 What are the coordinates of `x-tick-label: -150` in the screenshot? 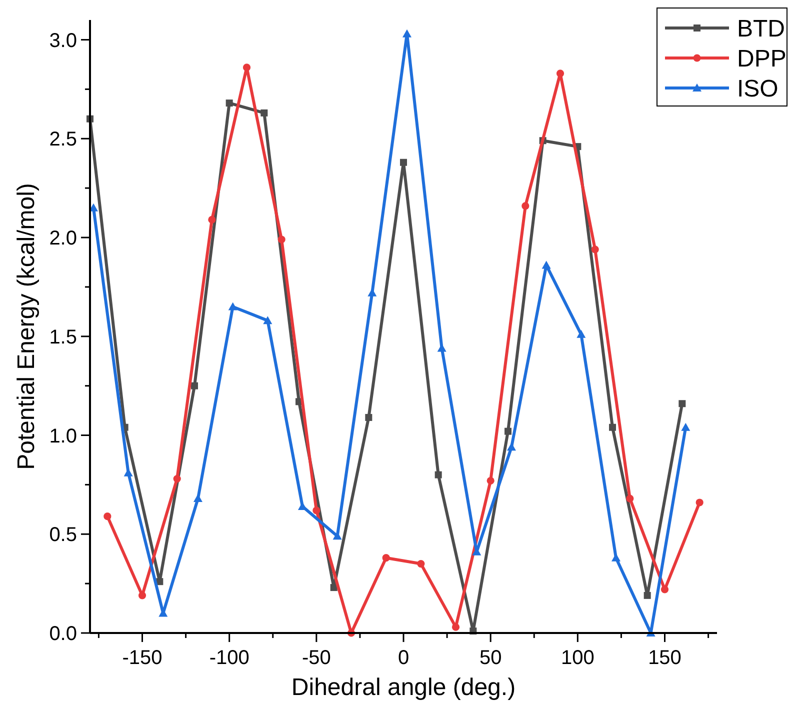 It's located at (142, 658).